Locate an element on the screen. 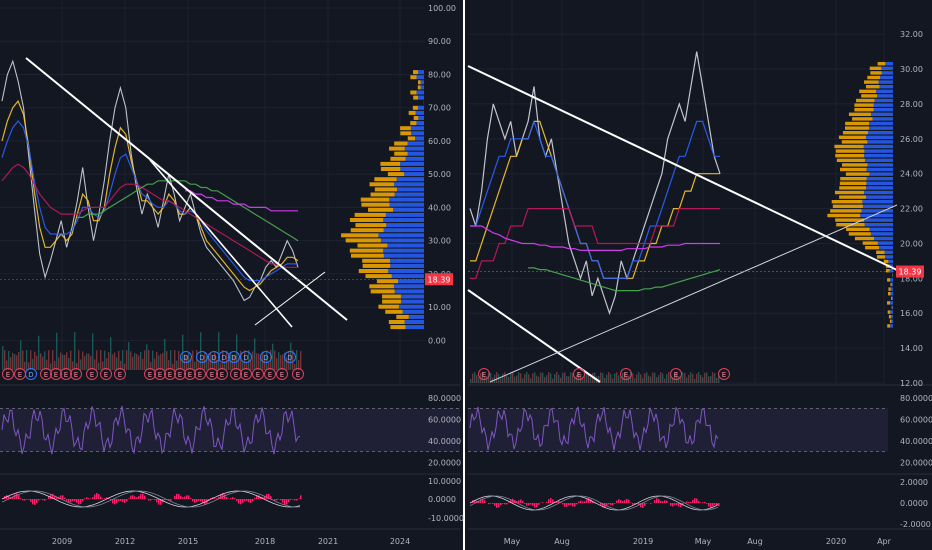 The height and width of the screenshot is (550, 932). left-y-tick-label: 100.00 is located at coordinates (442, 8).